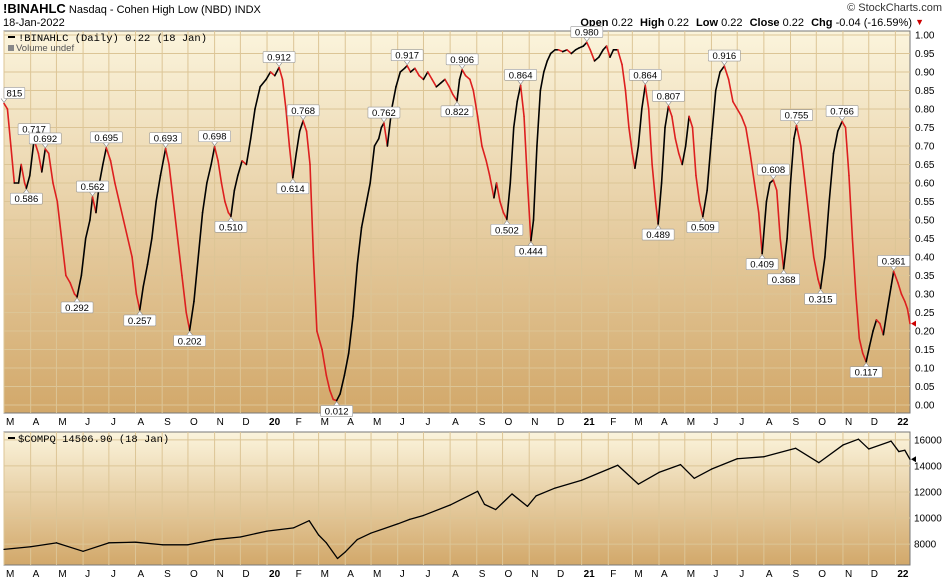 Image resolution: width=952 pixels, height=587 pixels. Describe the element at coordinates (613, 574) in the screenshot. I see `x-tick-label: F` at that location.